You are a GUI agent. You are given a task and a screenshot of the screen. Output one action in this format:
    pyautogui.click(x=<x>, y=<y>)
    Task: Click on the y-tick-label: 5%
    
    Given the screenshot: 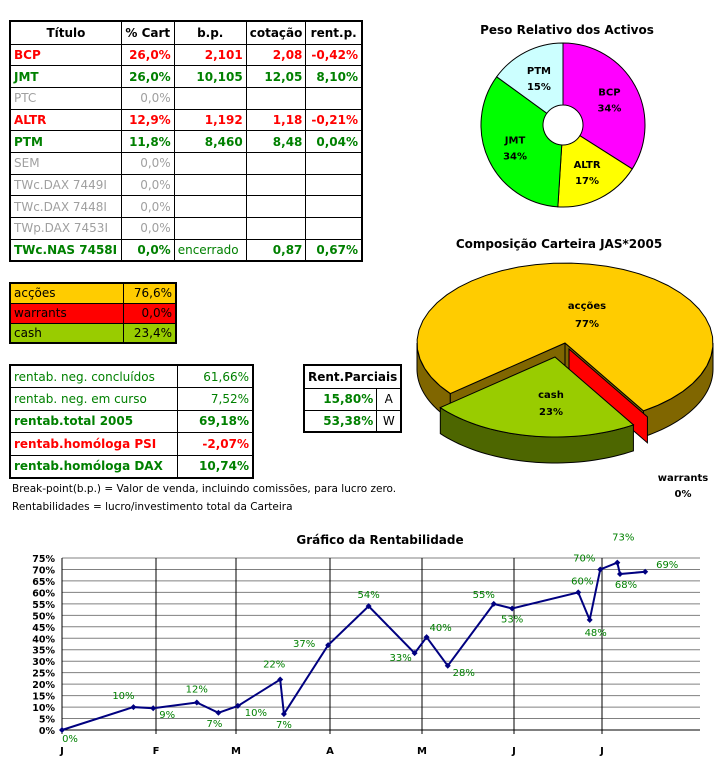 What is the action you would take?
    pyautogui.click(x=47, y=720)
    